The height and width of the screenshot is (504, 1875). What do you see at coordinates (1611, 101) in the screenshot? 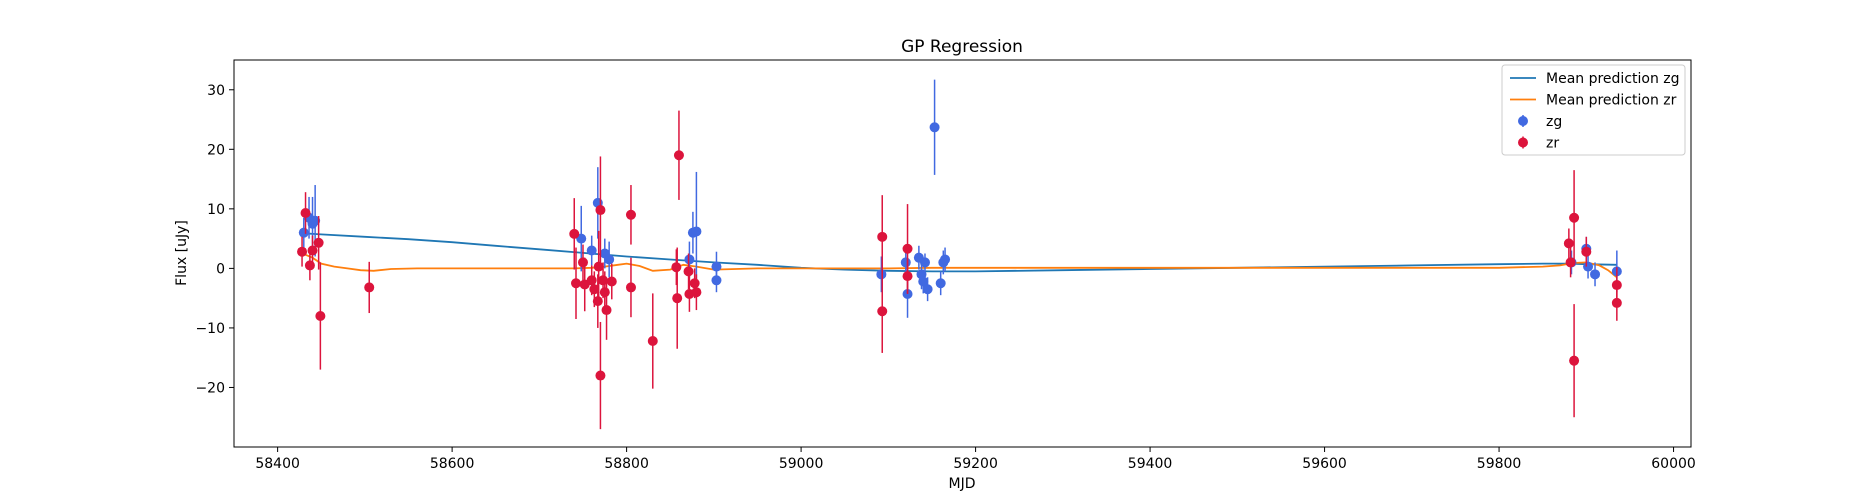
I see `legend-label-1: Mean prediction zr` at bounding box center [1611, 101].